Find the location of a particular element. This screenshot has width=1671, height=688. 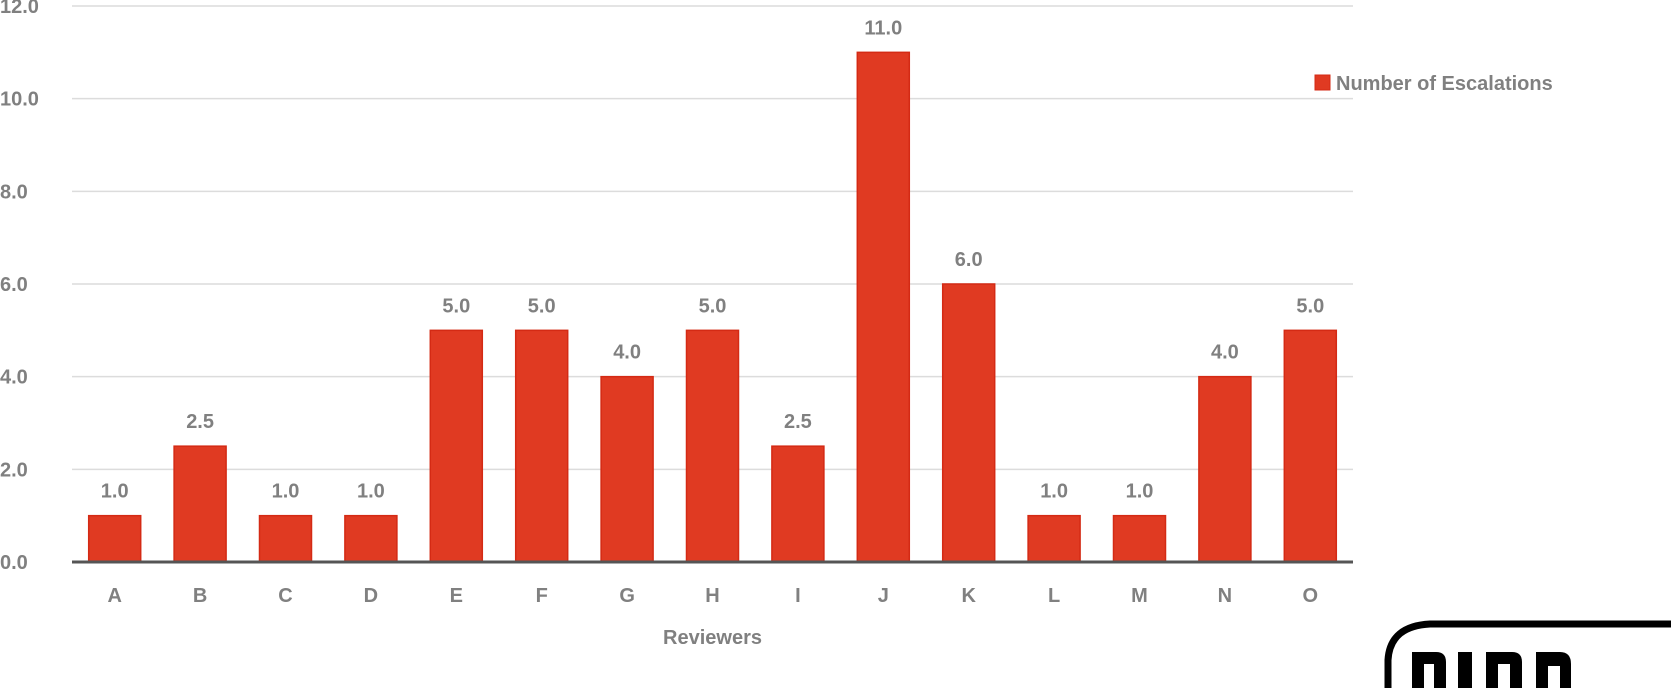

bar-b is located at coordinates (200, 504).